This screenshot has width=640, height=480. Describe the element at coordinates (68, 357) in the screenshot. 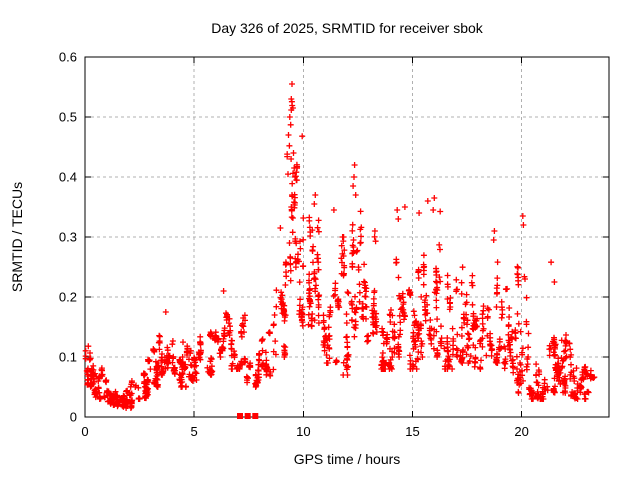

I see `svg-text: 0.1` at that location.